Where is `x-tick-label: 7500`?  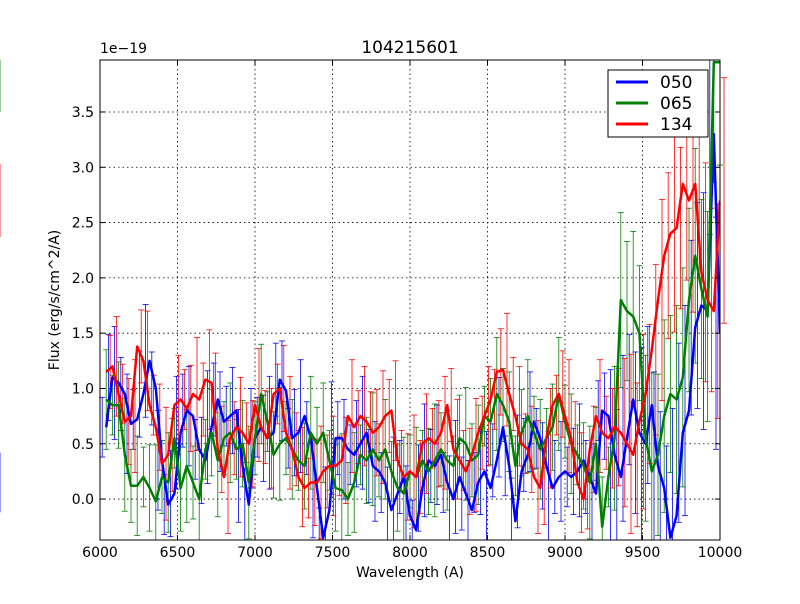
x-tick-label: 7500 is located at coordinates (333, 553).